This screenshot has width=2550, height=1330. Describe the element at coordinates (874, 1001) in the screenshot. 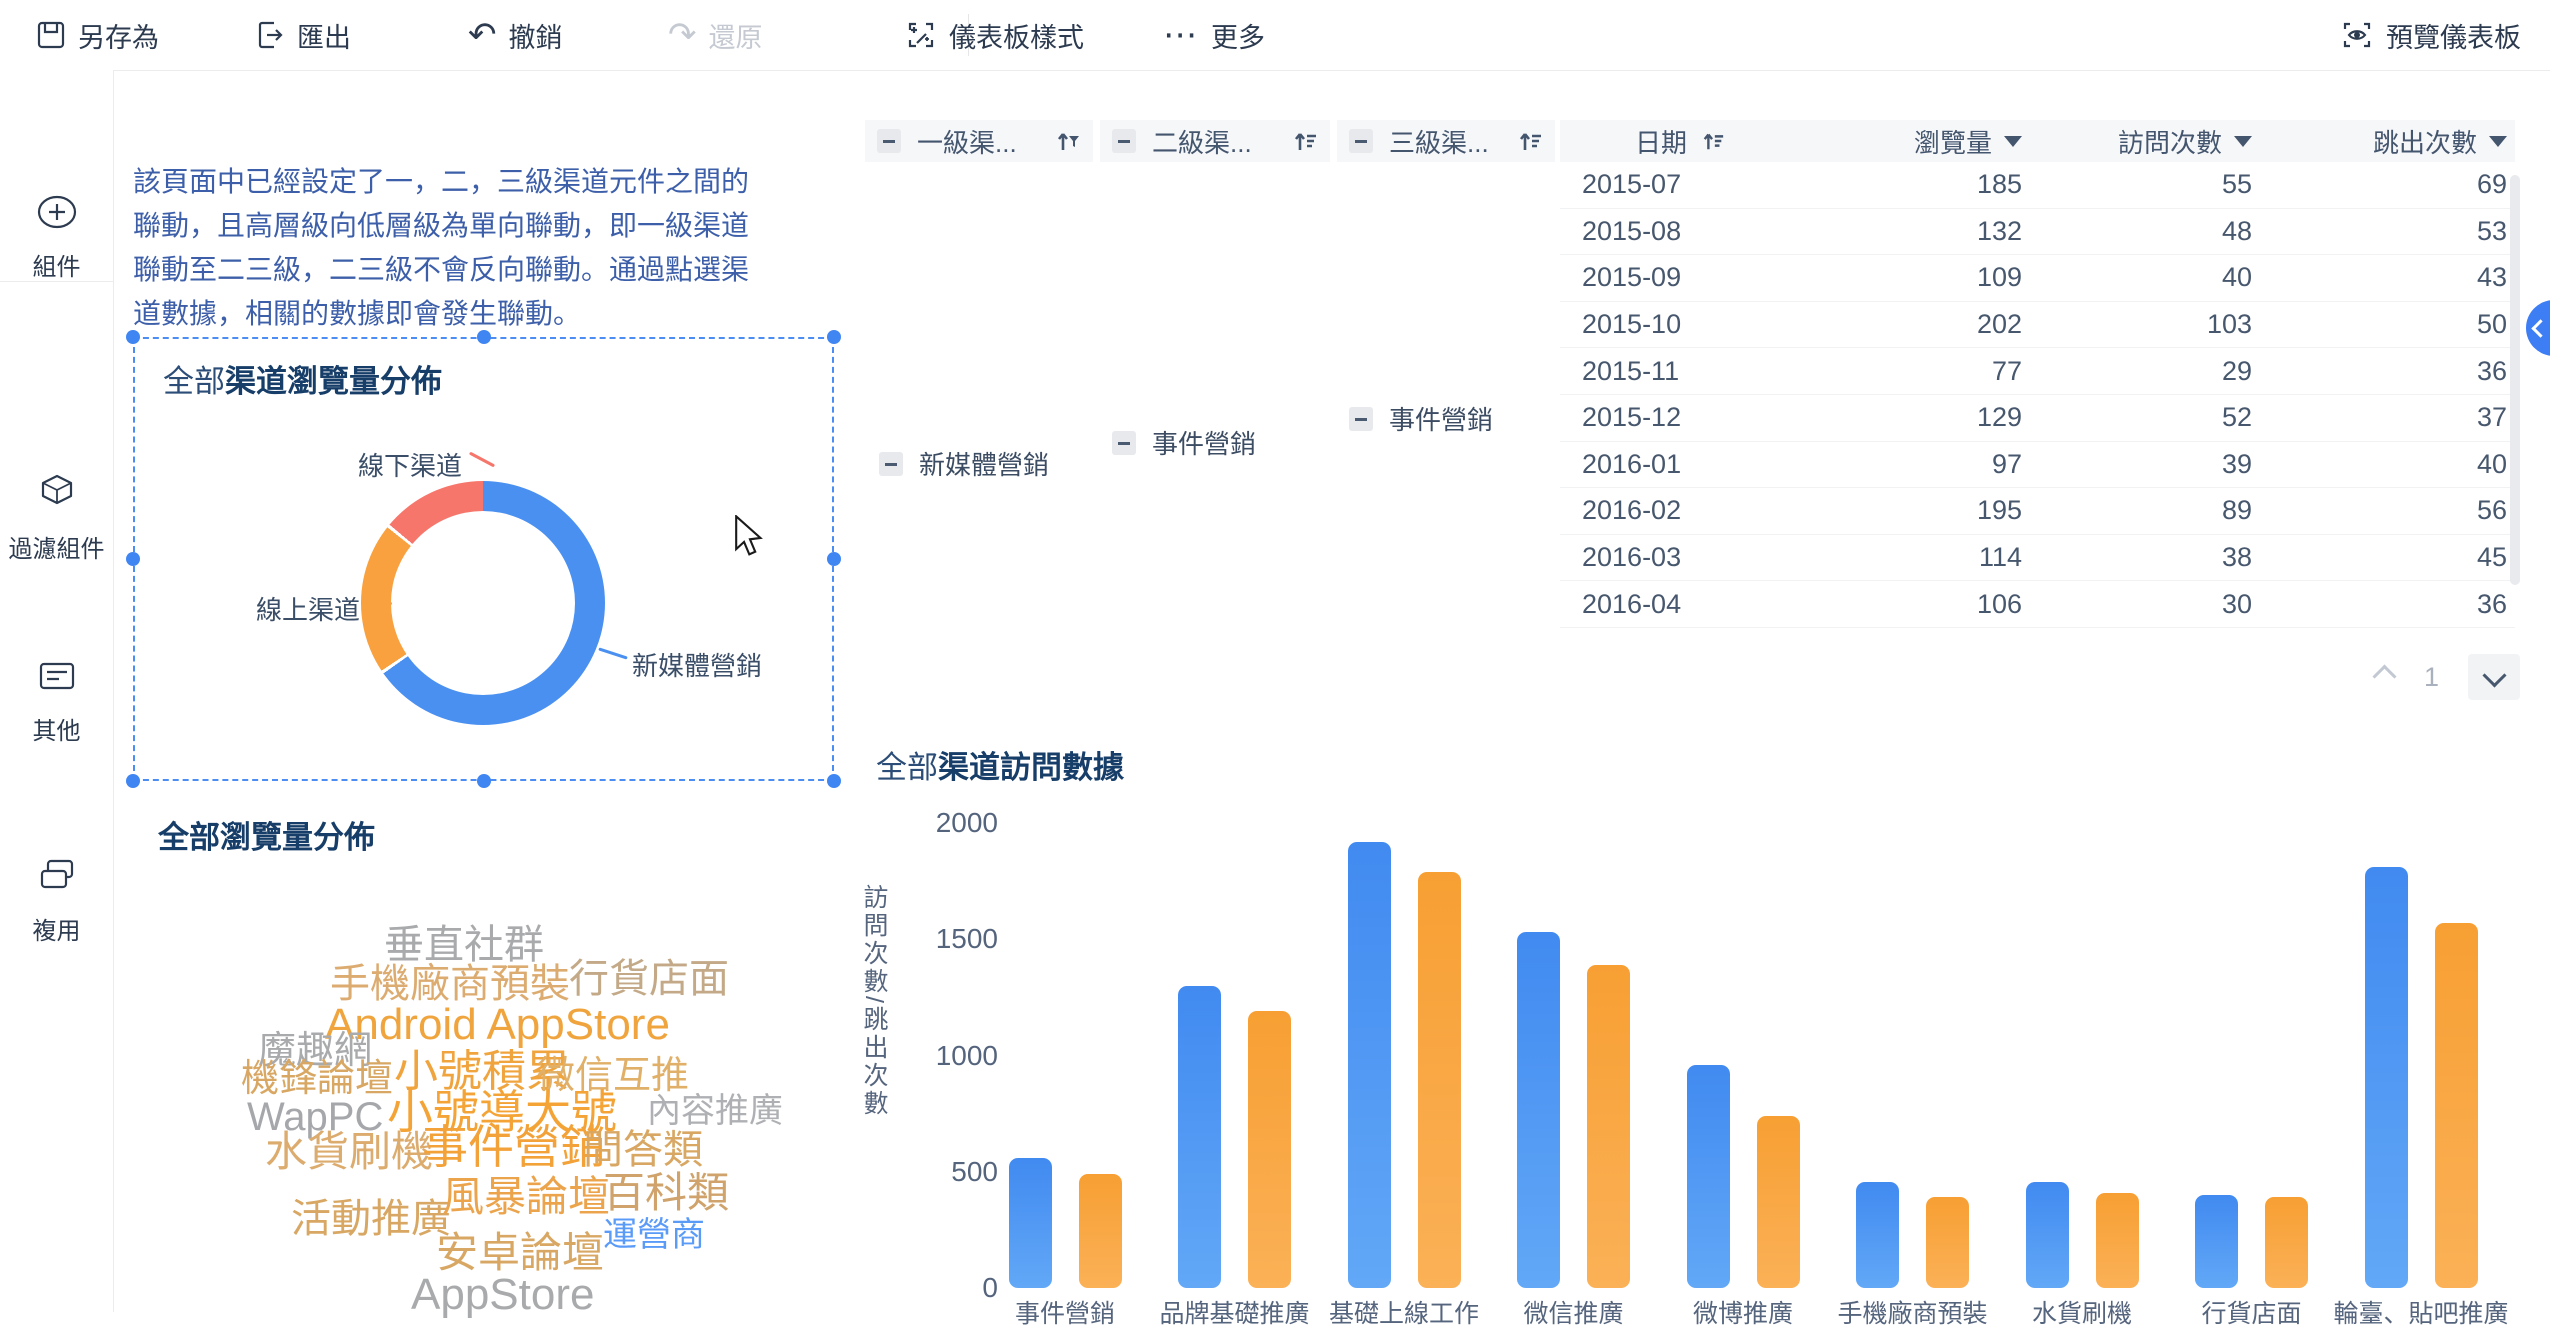

I see `bar-chart-y-axis-label: 訪問次數/跳出次數` at that location.